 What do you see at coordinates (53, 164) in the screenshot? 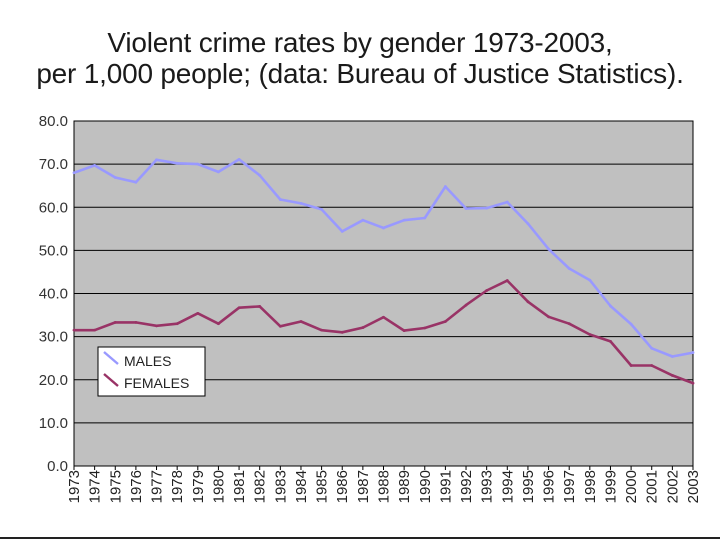
I see `y-tick-label: 70.0` at bounding box center [53, 164].